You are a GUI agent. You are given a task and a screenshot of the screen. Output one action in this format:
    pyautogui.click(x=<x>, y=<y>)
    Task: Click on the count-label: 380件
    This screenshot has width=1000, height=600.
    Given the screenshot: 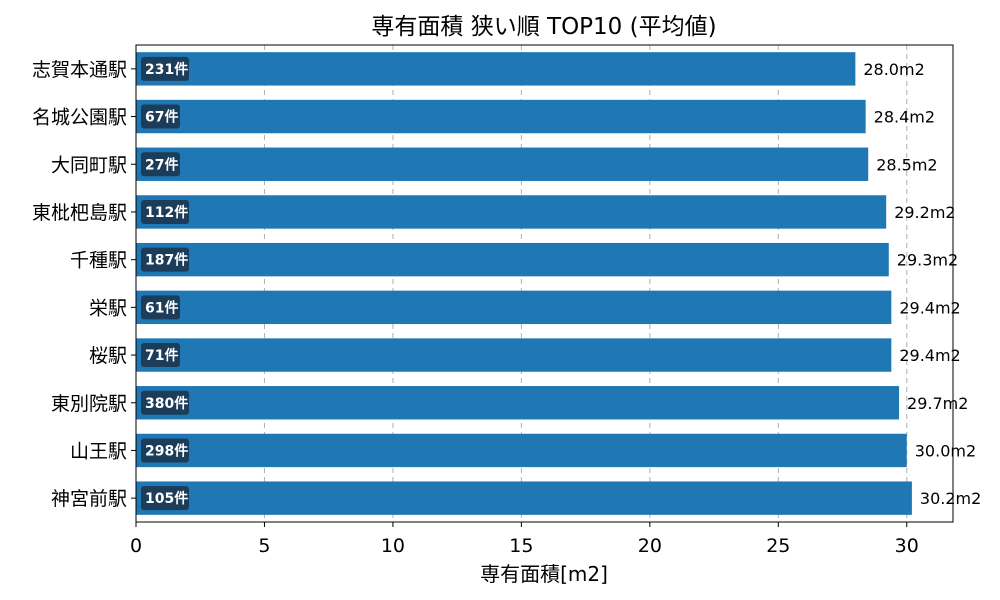 What is the action you would take?
    pyautogui.click(x=166, y=403)
    